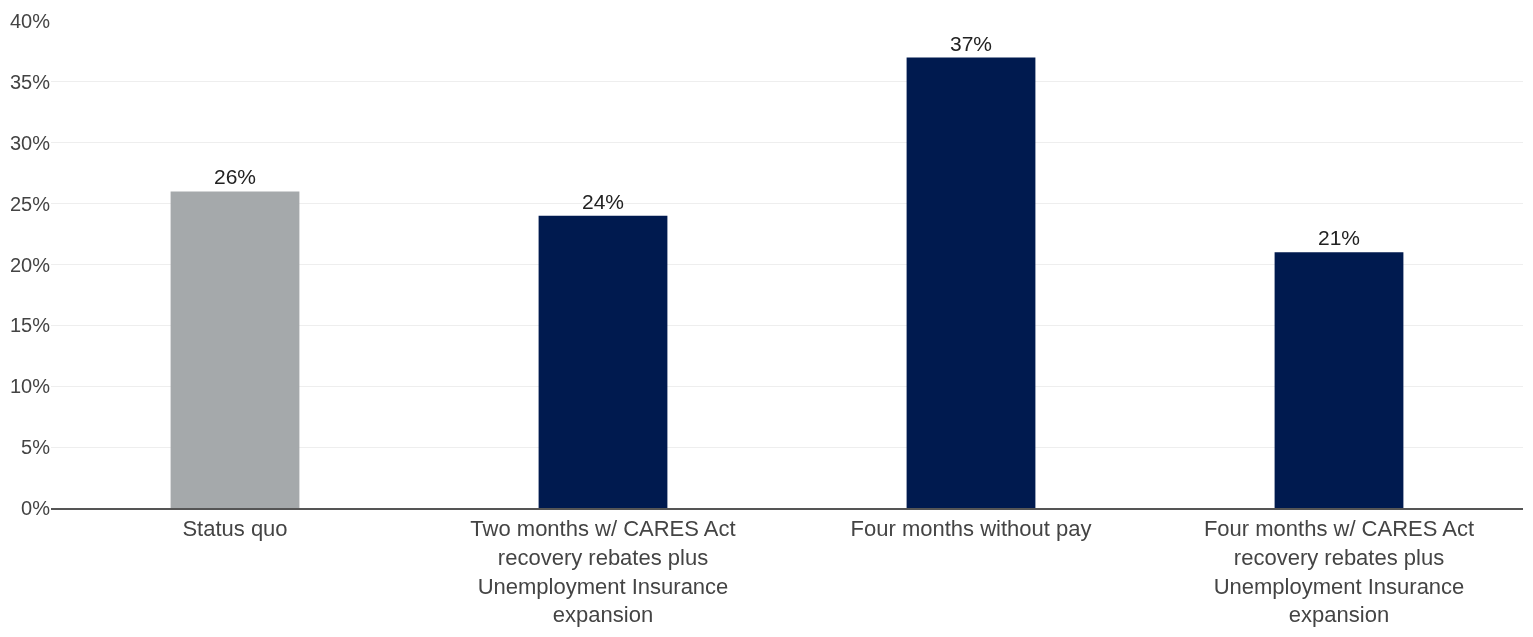  What do you see at coordinates (603, 572) in the screenshot?
I see `x-tick-label: Two months w/ CARES Act recovery rebates plus Unemployment Insurance expansion` at bounding box center [603, 572].